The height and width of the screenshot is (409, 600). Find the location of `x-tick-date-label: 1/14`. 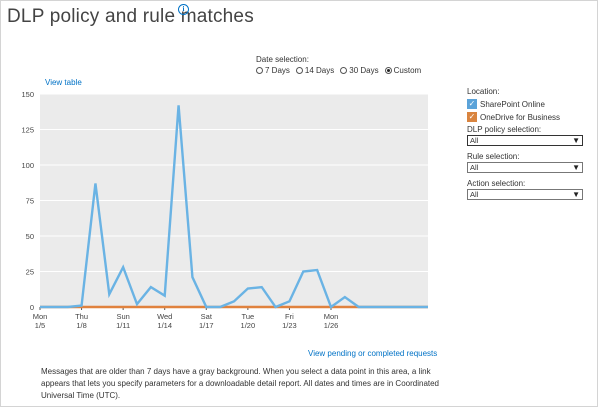

x-tick-date-label: 1/14 is located at coordinates (164, 325).